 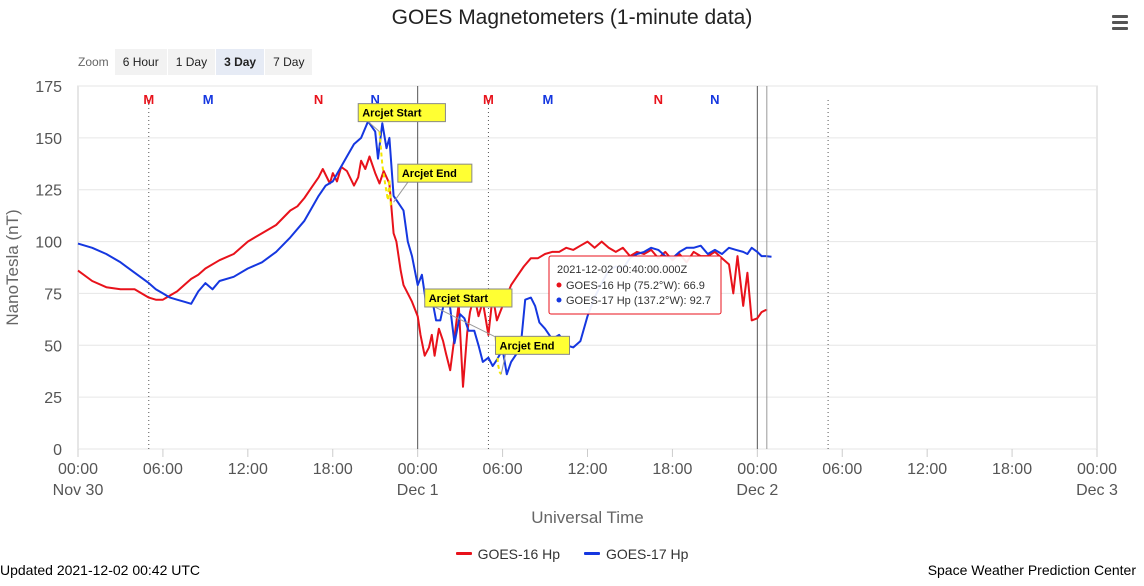 What do you see at coordinates (587, 517) in the screenshot?
I see `x-axis-title: Universal Time` at bounding box center [587, 517].